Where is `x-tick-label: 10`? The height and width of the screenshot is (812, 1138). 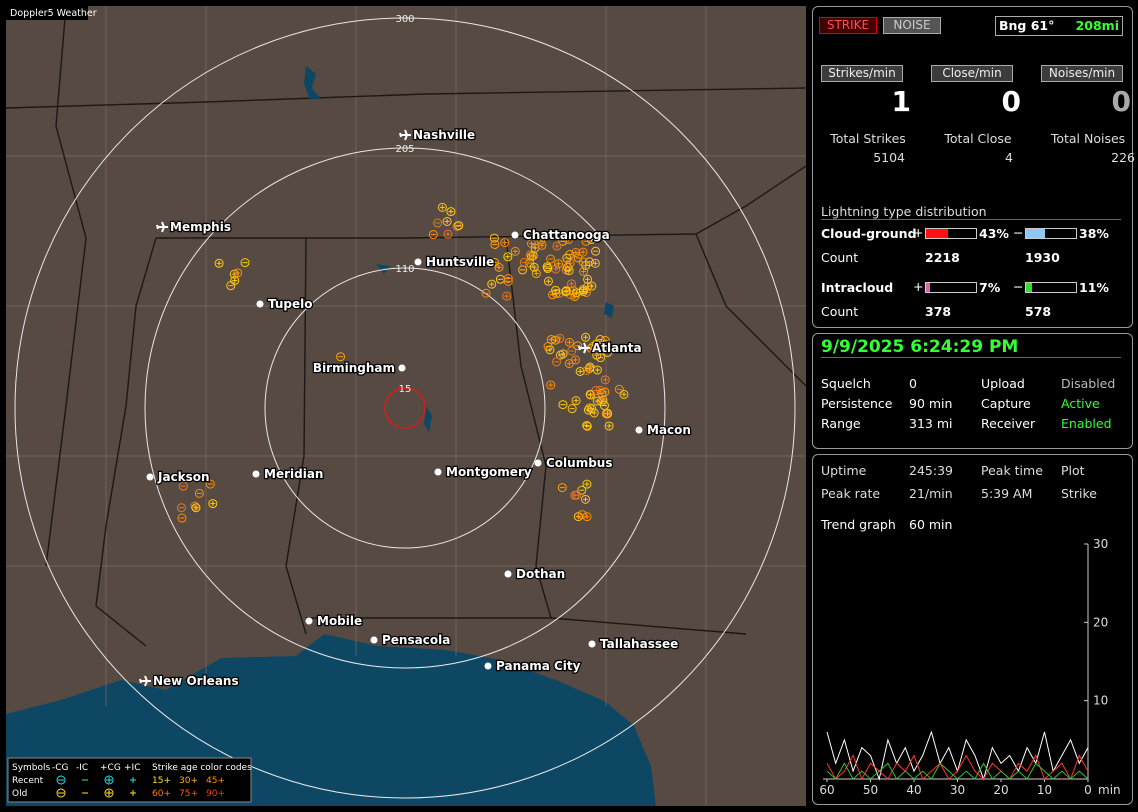
x-tick-label: 10 is located at coordinates (1044, 790).